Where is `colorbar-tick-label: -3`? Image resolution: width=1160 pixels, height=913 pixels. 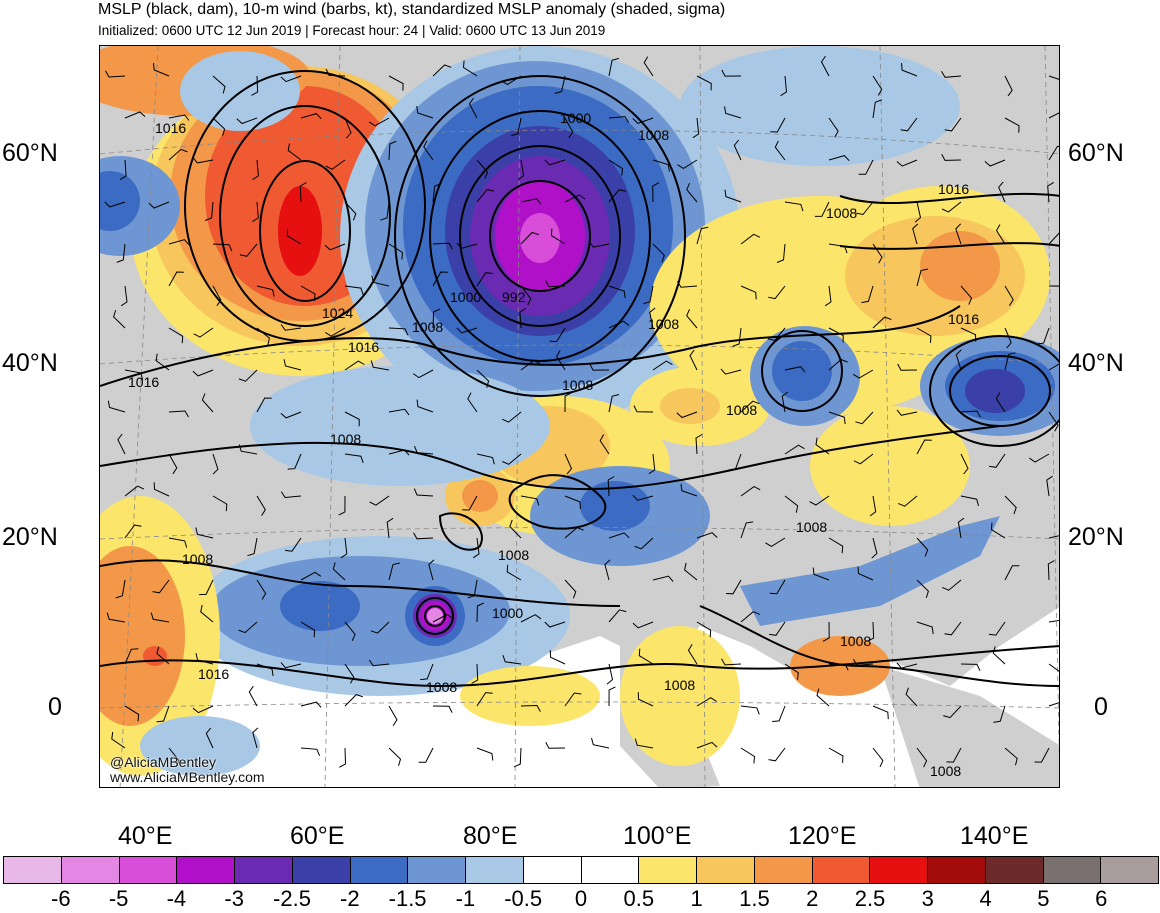
colorbar-tick-label: -3 is located at coordinates (234, 898).